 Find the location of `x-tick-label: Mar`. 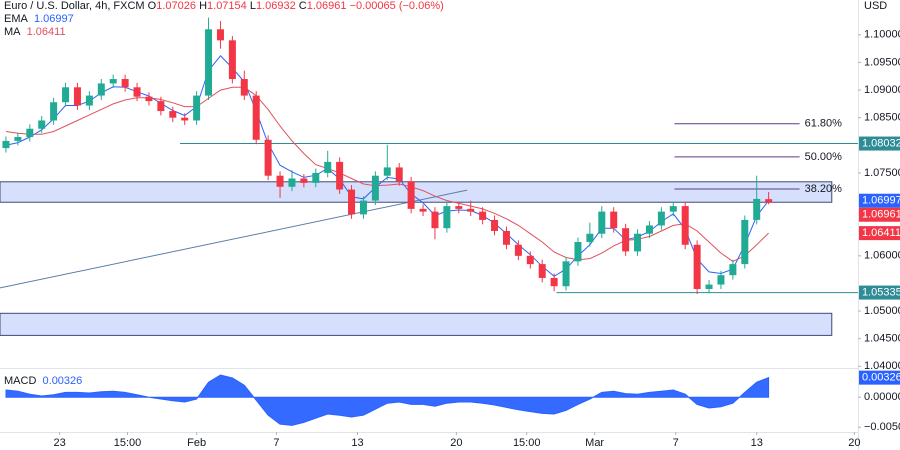

x-tick-label: Mar is located at coordinates (594, 443).